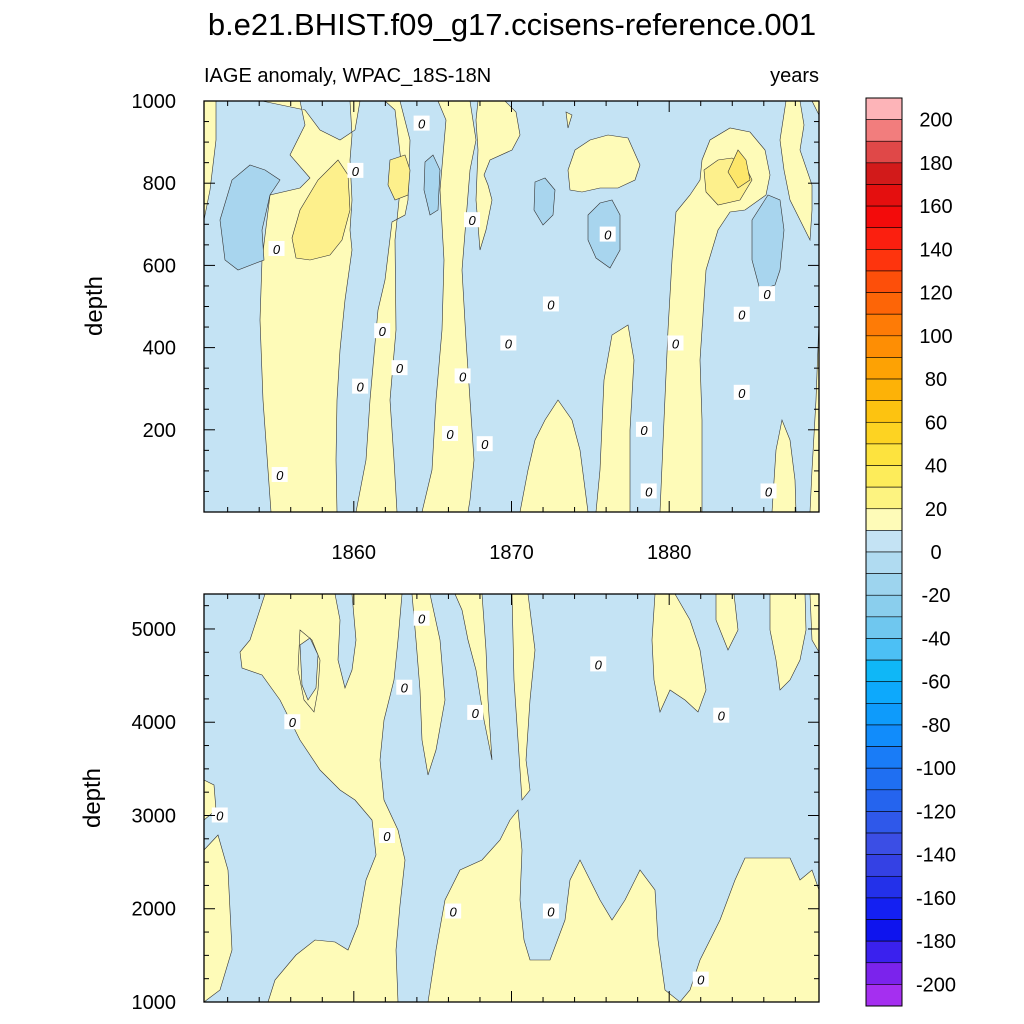 Image resolution: width=1024 pixels, height=1024 pixels. I want to click on y-tick-label: 5000, so click(154, 630).